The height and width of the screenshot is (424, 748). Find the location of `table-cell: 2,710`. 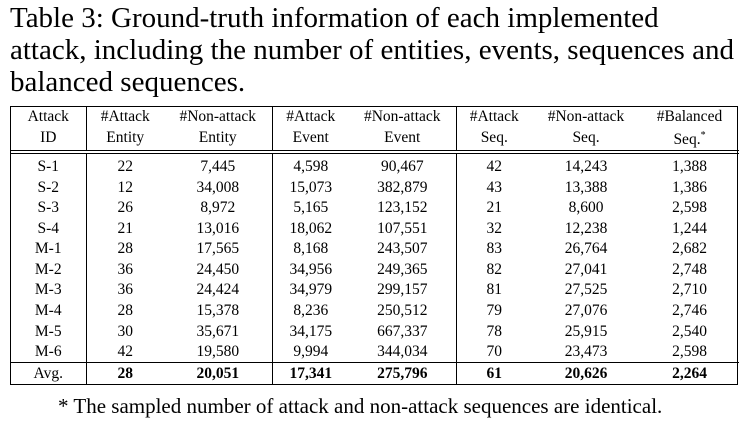

table-cell: 2,710 is located at coordinates (689, 290).